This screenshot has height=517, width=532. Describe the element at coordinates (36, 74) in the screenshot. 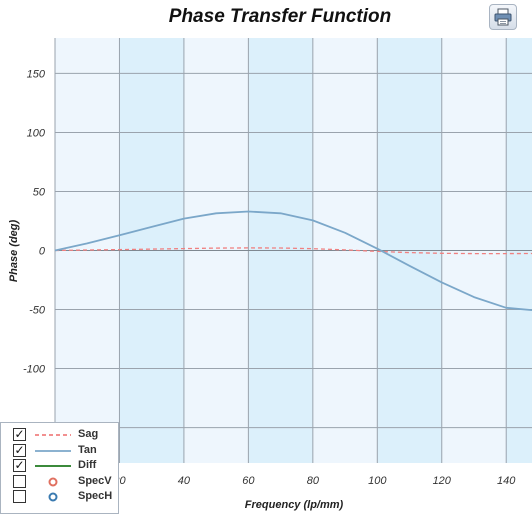

I see `y-tick-label: 150` at that location.